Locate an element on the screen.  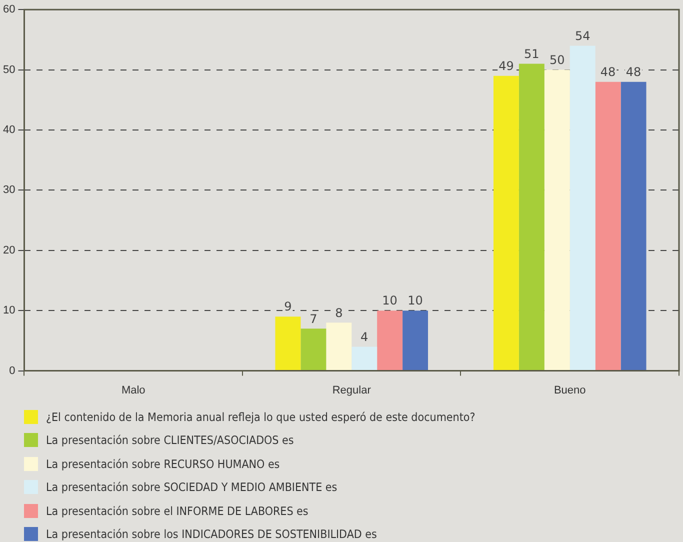
legend-label: La presentación sobre el INFORME DE LABORES es is located at coordinates (177, 511).